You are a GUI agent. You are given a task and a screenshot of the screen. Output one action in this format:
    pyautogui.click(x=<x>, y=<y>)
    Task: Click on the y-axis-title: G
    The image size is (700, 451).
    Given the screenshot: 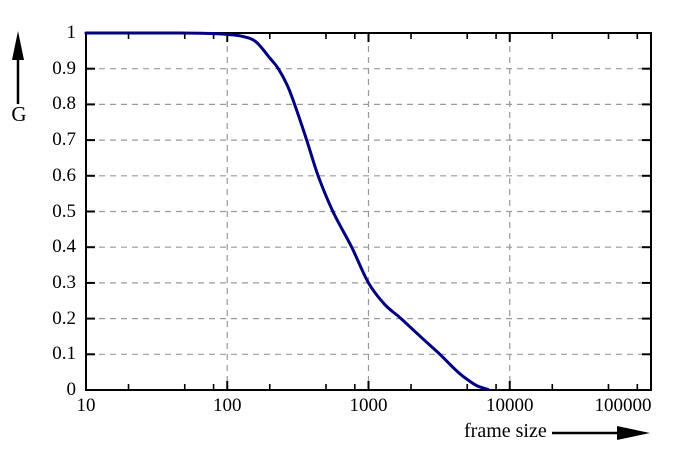 What is the action you would take?
    pyautogui.click(x=19, y=114)
    